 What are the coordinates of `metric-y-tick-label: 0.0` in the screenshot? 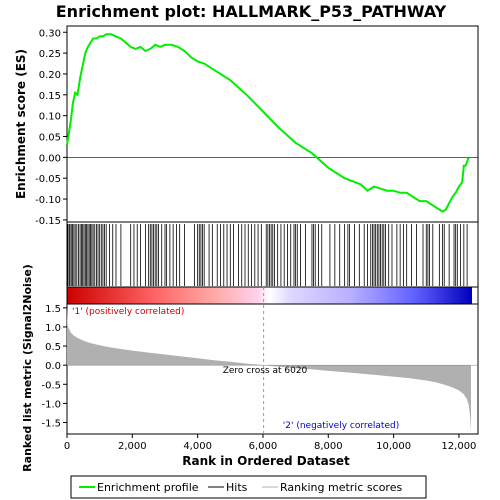 It's located at (53, 366).